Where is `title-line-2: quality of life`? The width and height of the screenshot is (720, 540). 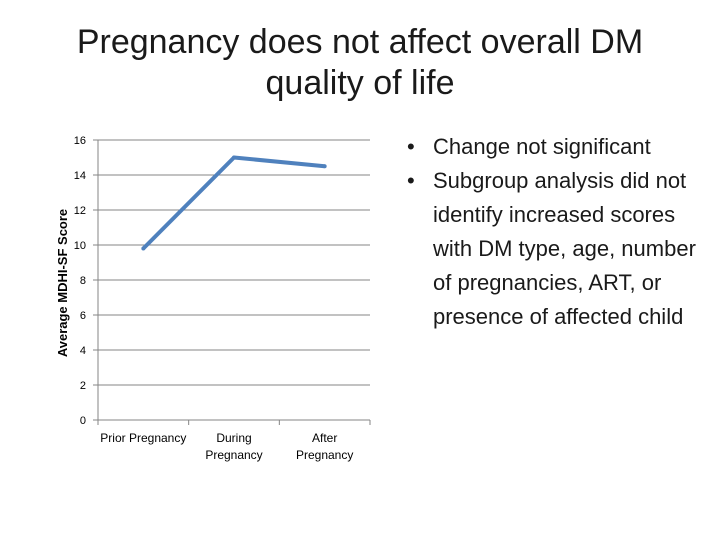 title-line-2: quality of life is located at coordinates (360, 83).